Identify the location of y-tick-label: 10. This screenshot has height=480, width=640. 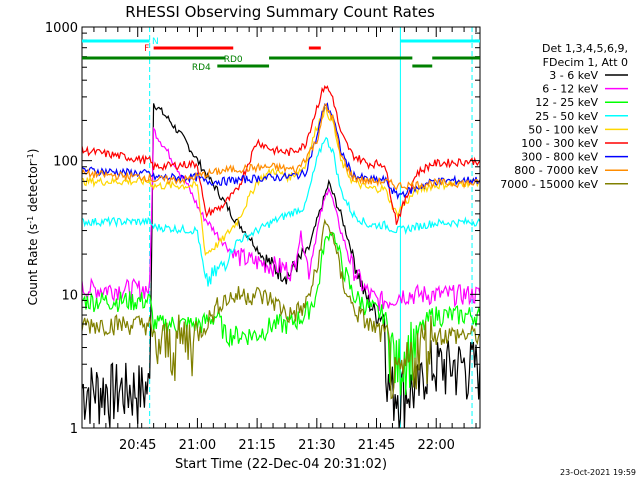
(69, 295).